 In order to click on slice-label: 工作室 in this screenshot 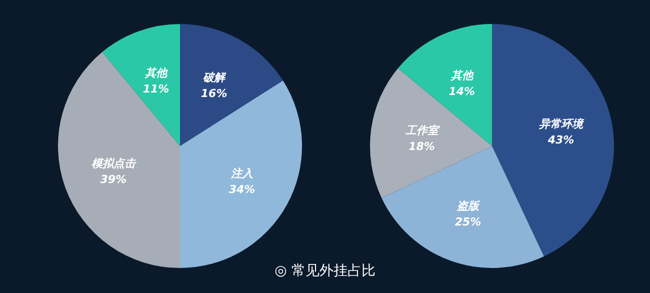, I will do `click(422, 131)`.